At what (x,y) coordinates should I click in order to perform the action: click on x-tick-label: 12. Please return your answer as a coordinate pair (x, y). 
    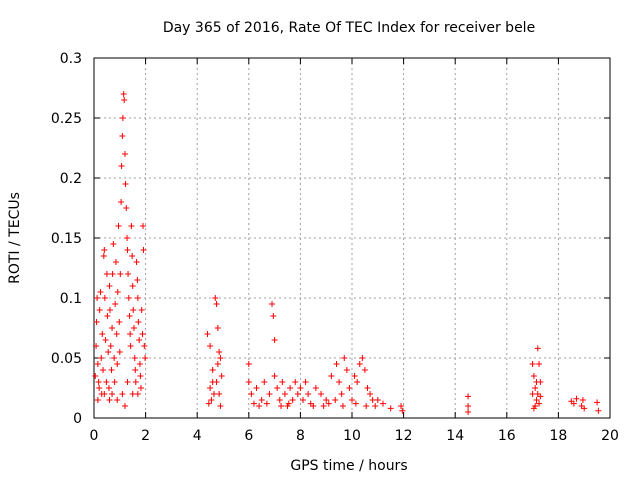
    Looking at the image, I should click on (404, 436).